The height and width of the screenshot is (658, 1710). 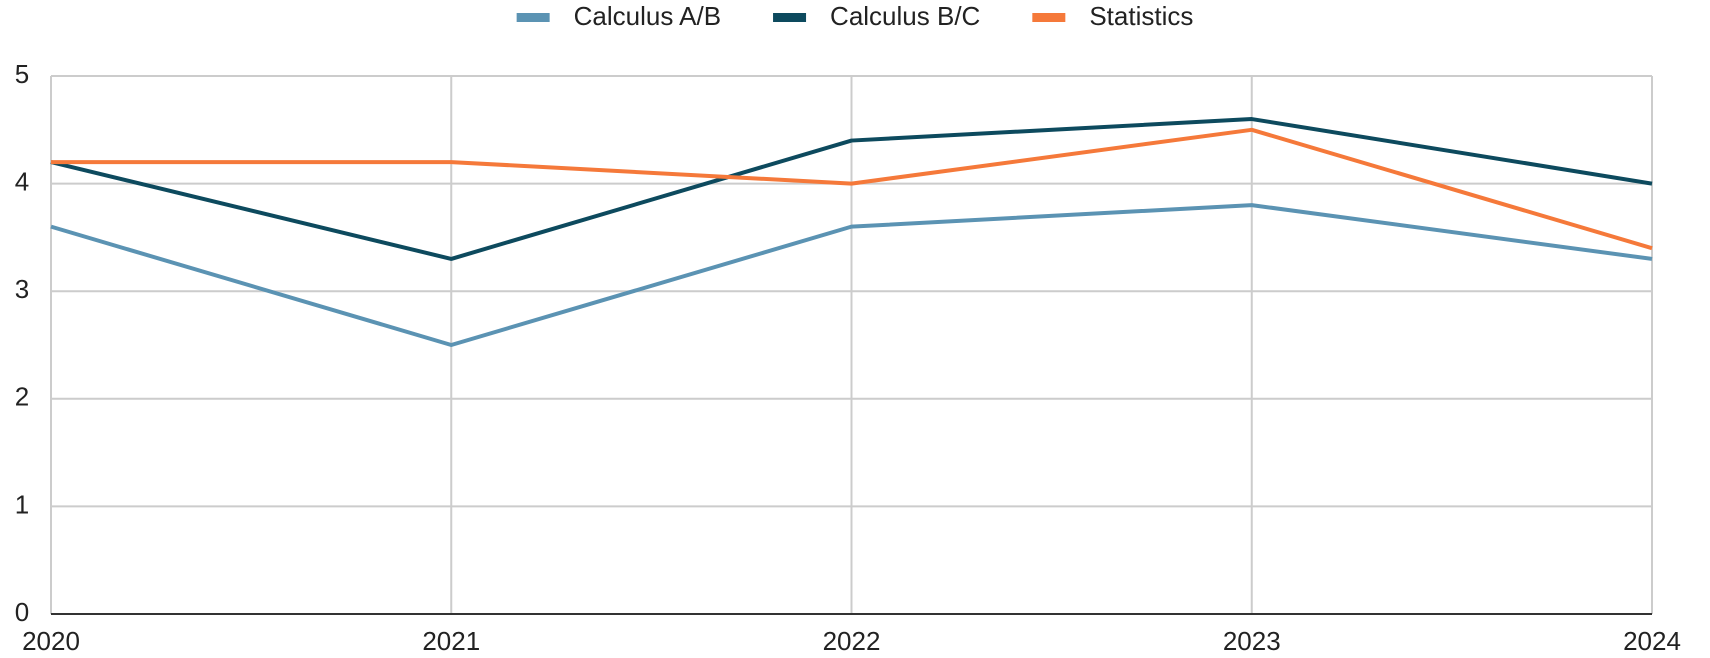 I want to click on x-tick-label: 2022, so click(x=852, y=641).